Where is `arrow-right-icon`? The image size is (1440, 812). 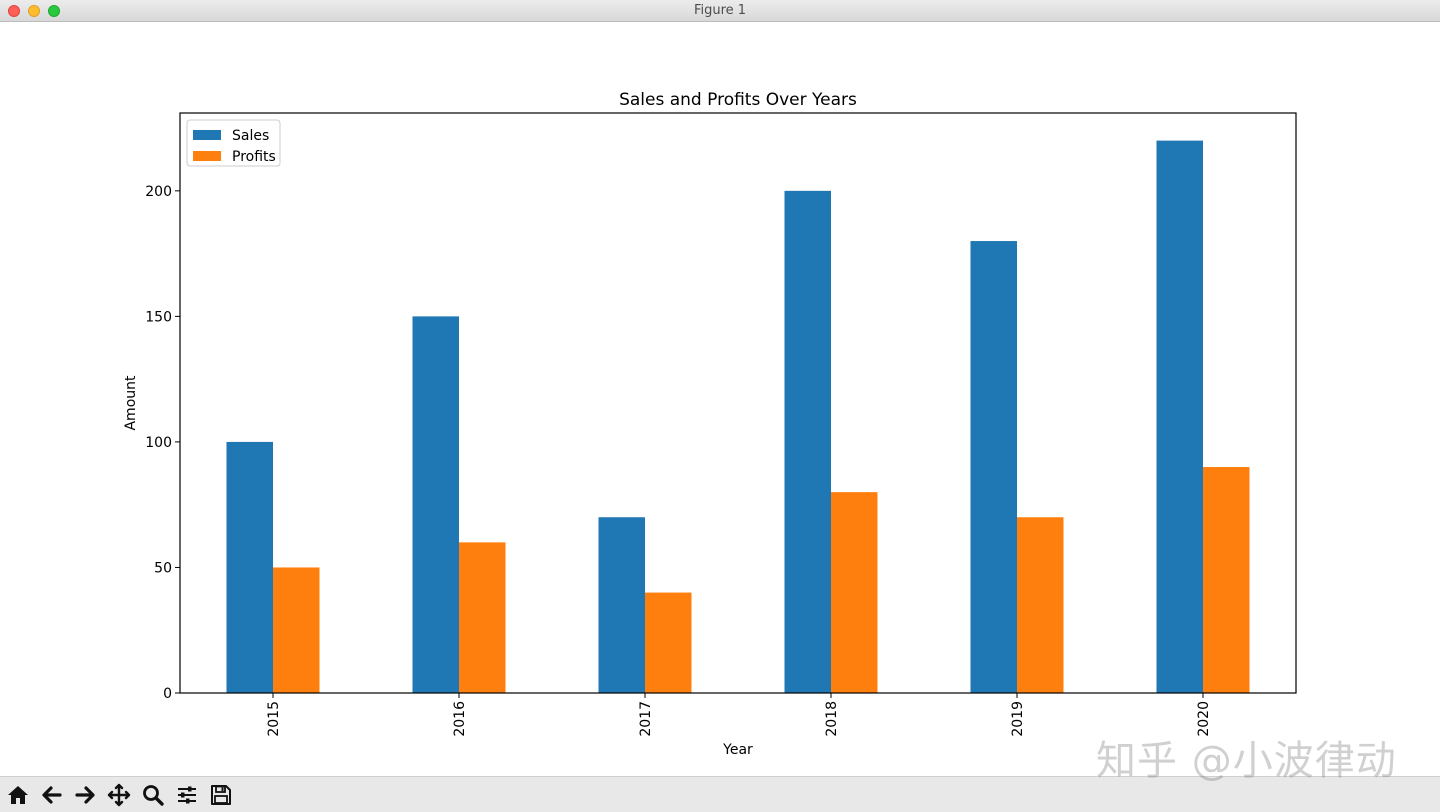
arrow-right-icon is located at coordinates (85, 795).